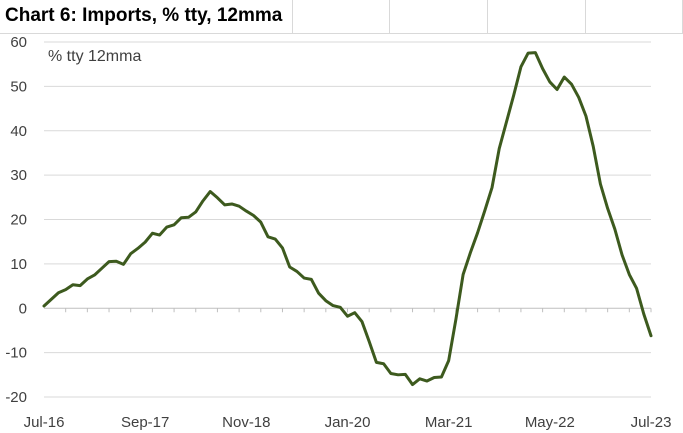 This screenshot has width=683, height=433. Describe the element at coordinates (18, 175) in the screenshot. I see `y-tick-label: 30` at that location.